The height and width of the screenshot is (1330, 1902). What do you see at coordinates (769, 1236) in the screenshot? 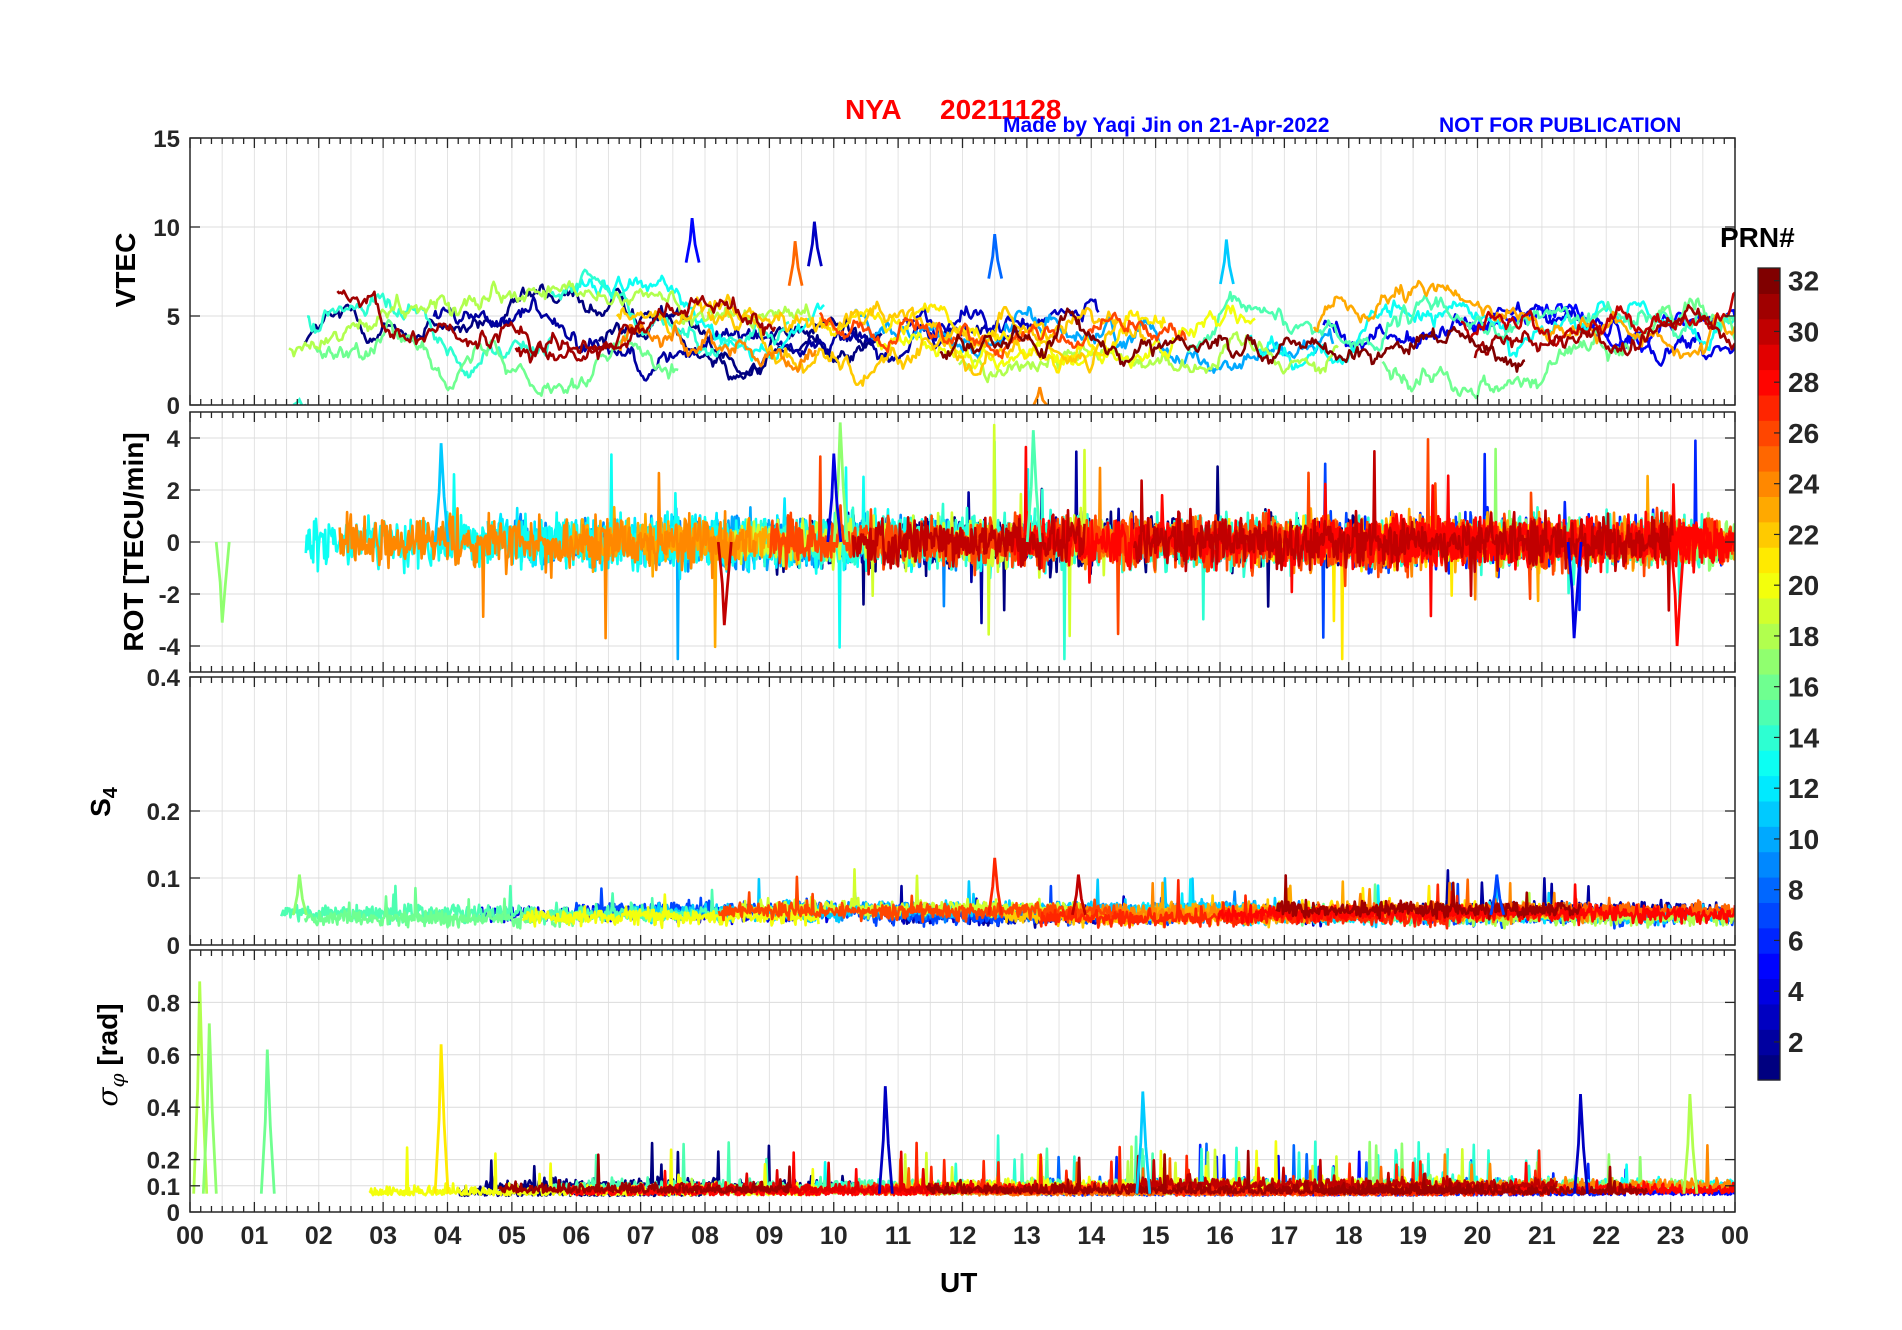
I see `x-tick-label: 09` at bounding box center [769, 1236].